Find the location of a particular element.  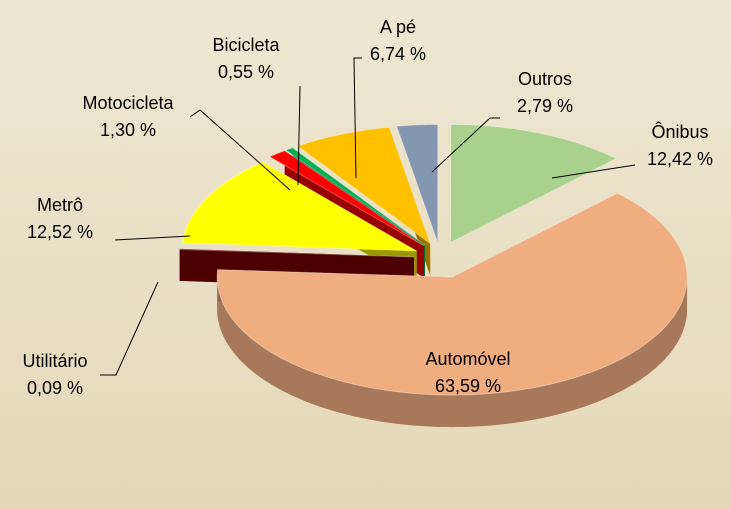

slice-label-name: Metrô is located at coordinates (60, 205).